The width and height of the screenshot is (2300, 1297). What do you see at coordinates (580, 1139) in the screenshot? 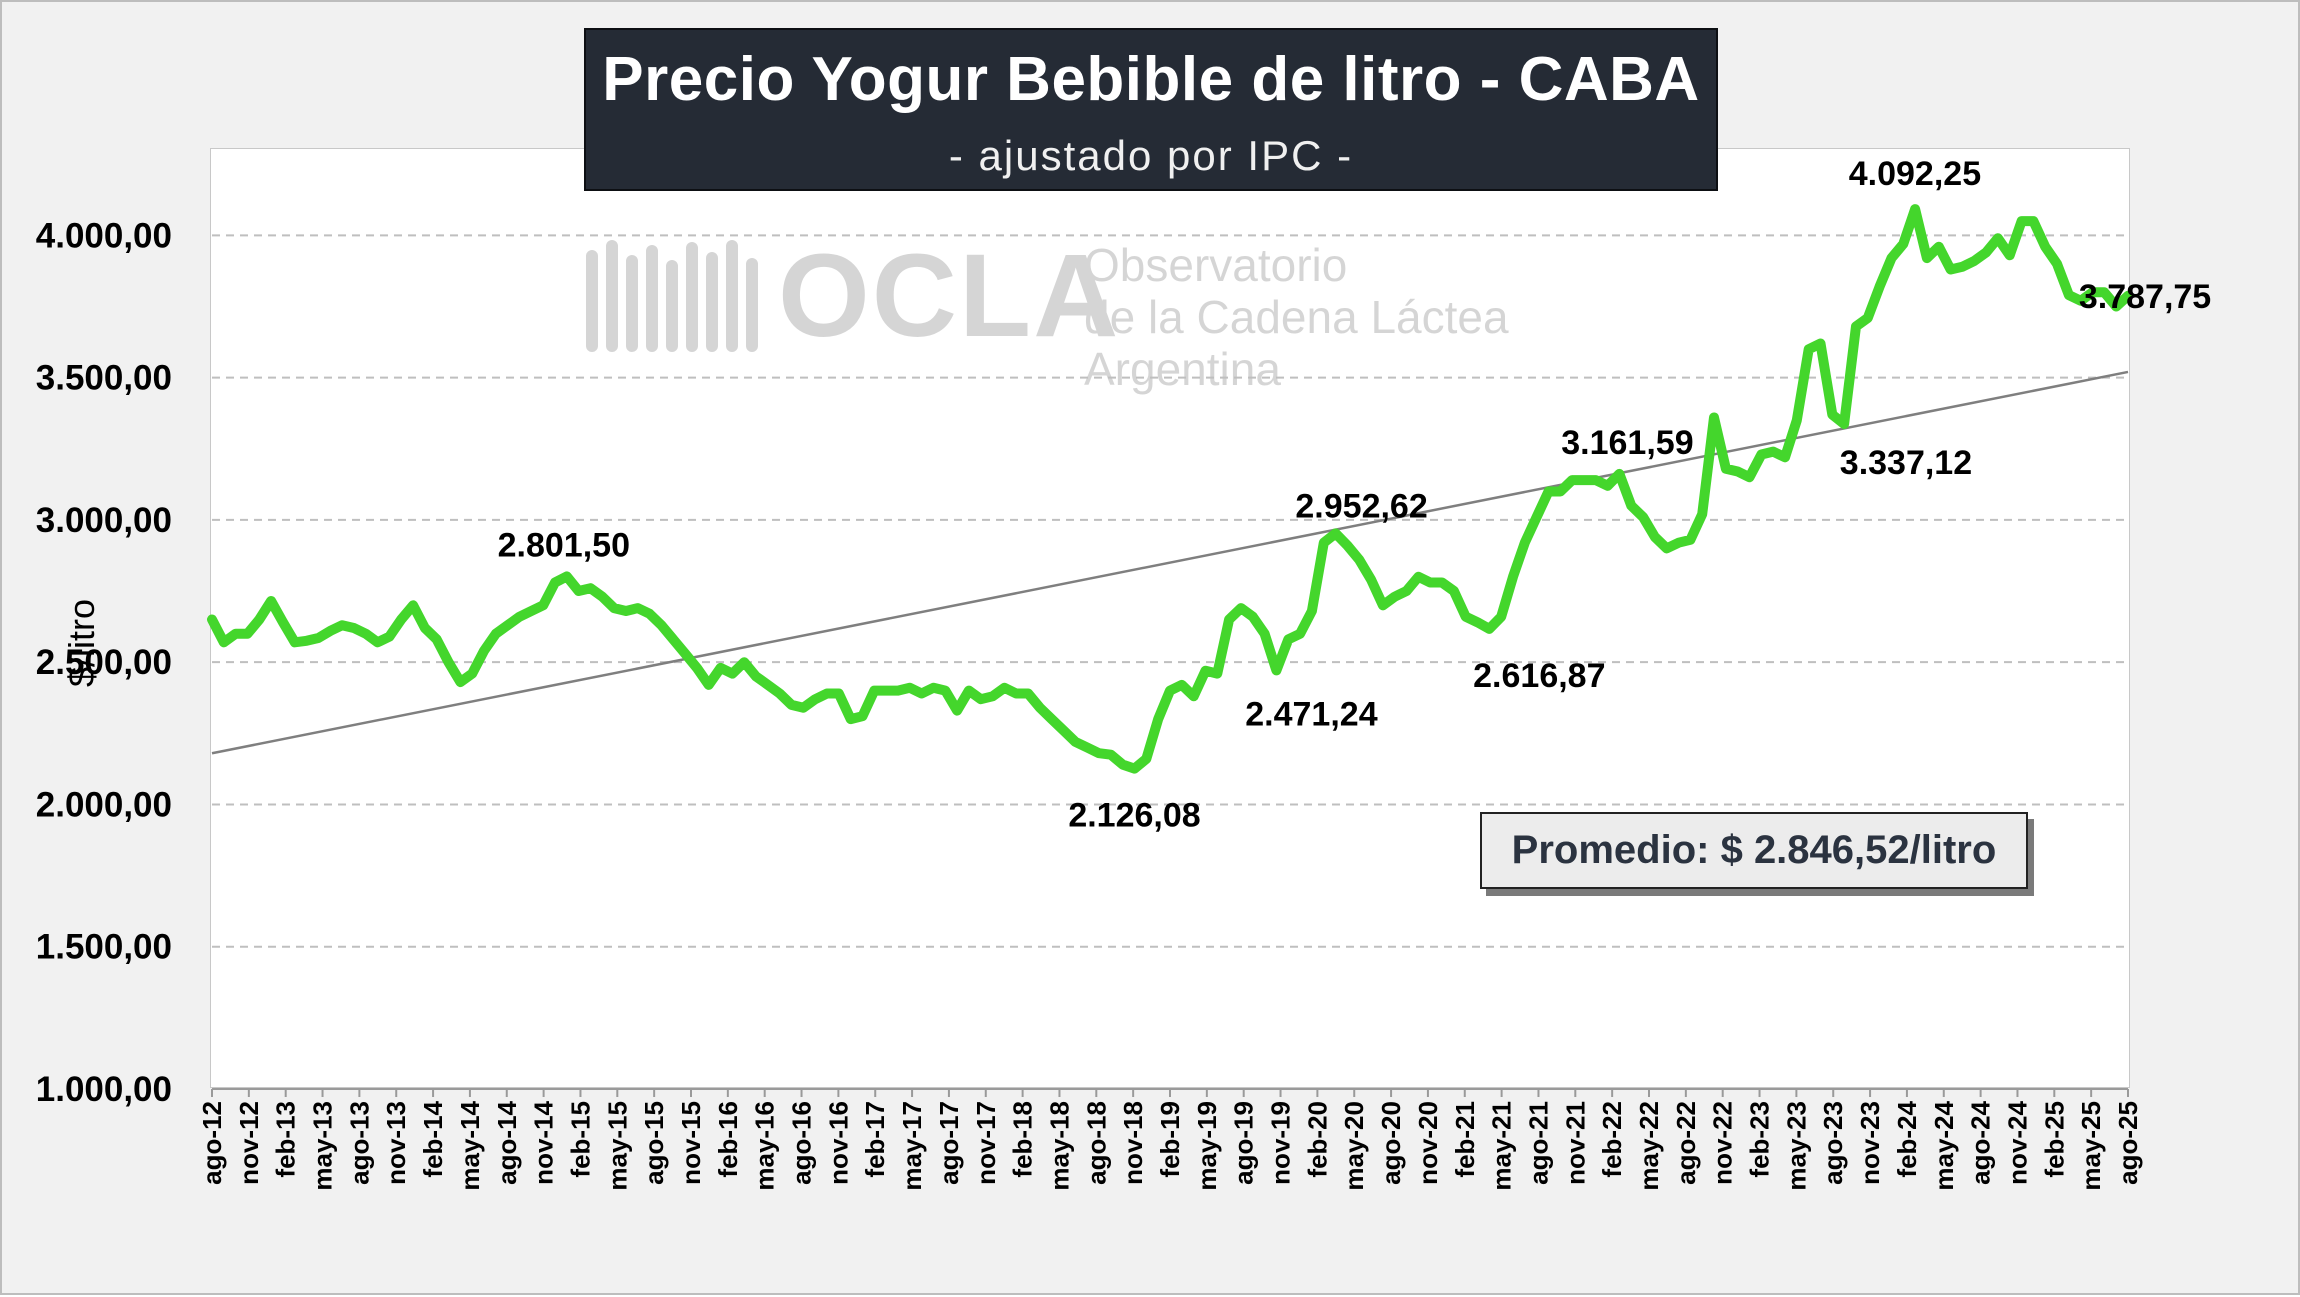
I see `x-tick-label: feb-15` at bounding box center [580, 1139].